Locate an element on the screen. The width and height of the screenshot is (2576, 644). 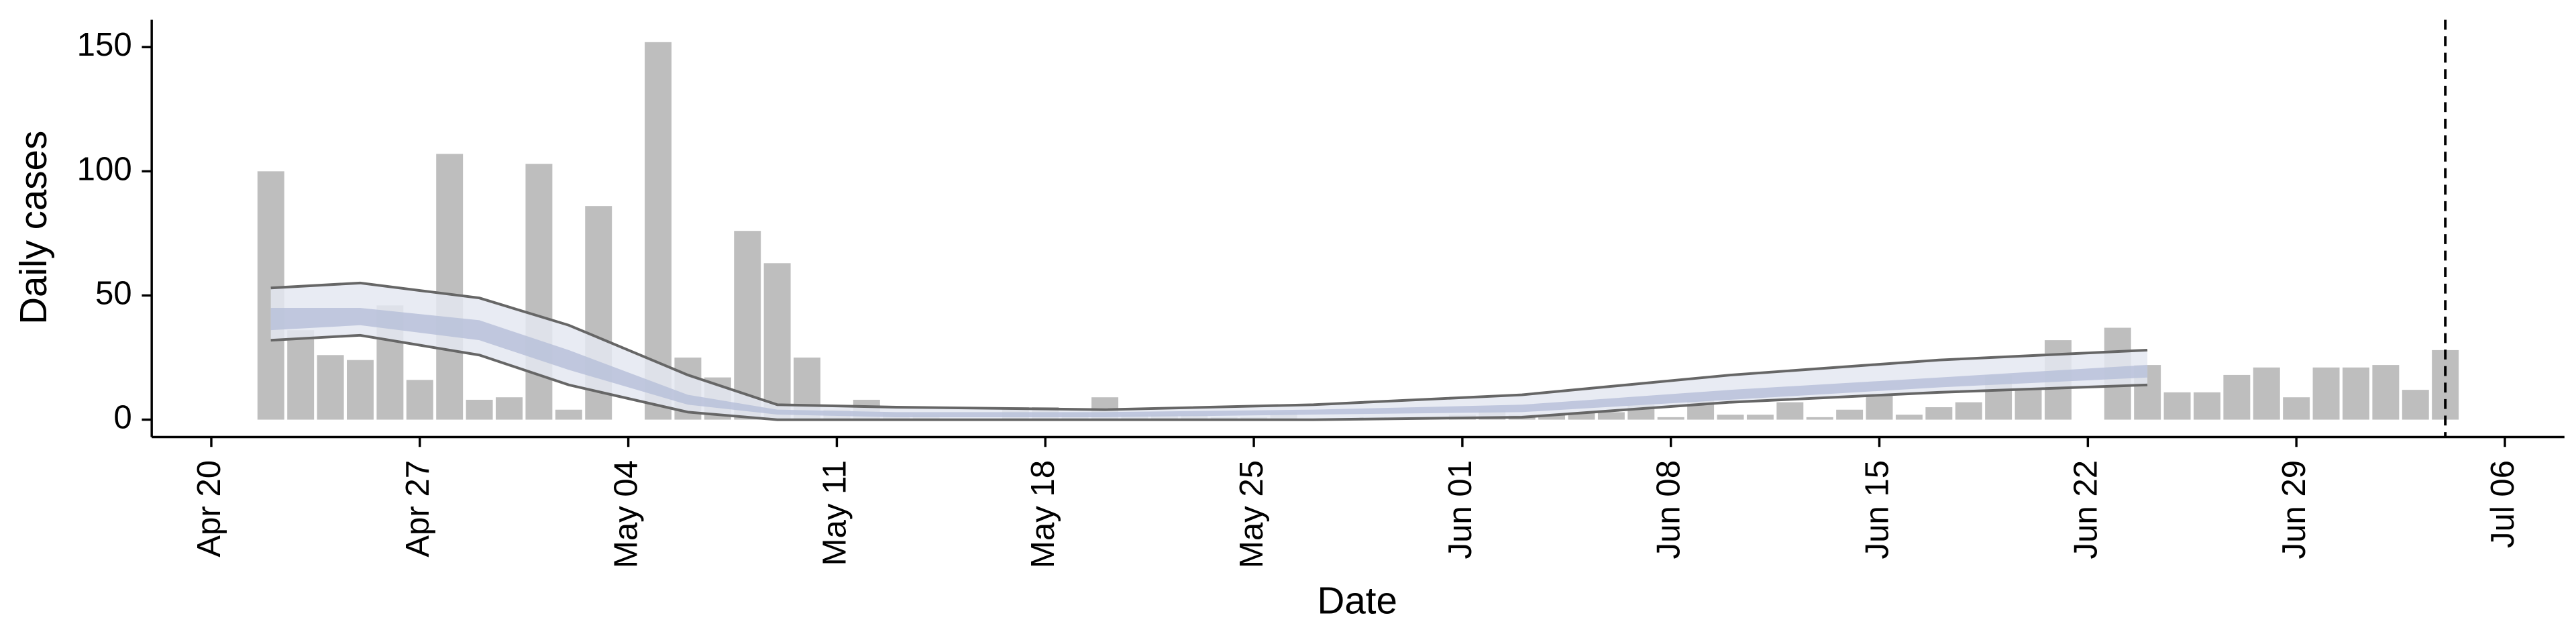
x-axis-title: Date is located at coordinates (1357, 601).